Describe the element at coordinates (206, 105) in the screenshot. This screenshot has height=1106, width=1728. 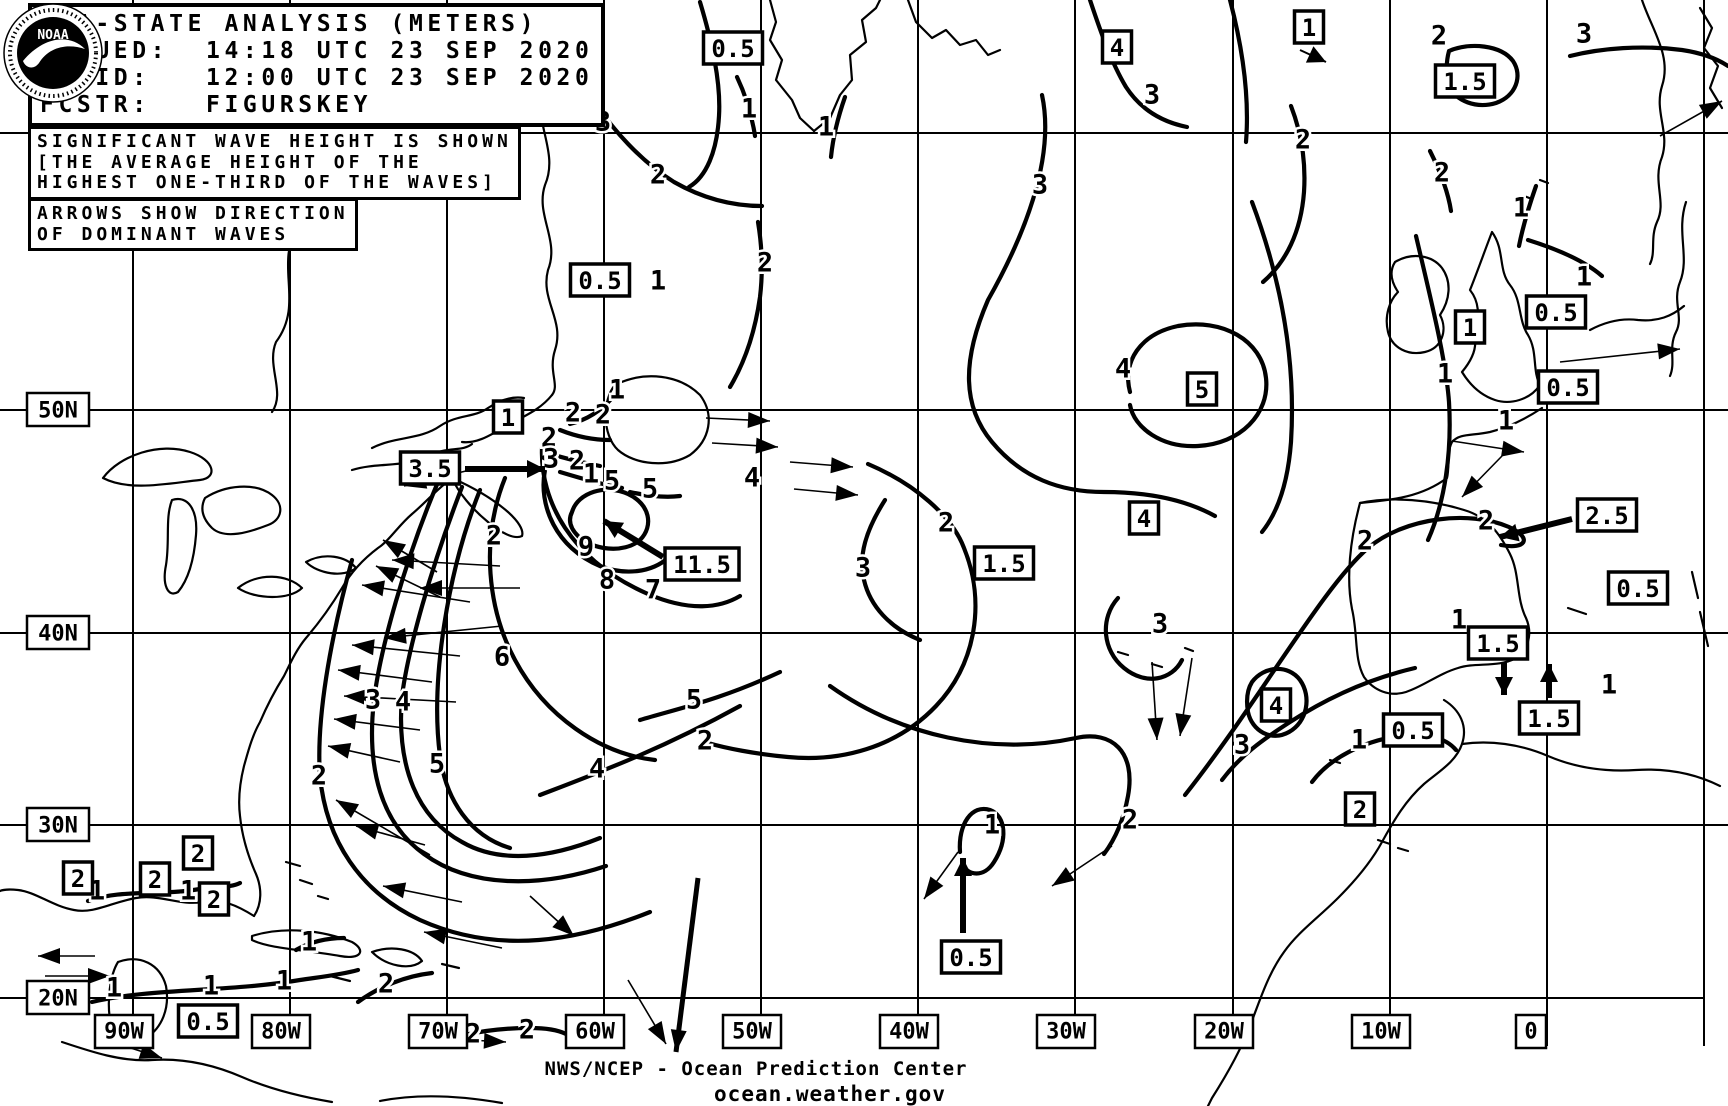
I see `forecaster-line: FCSTR: FIGURSKEY` at that location.